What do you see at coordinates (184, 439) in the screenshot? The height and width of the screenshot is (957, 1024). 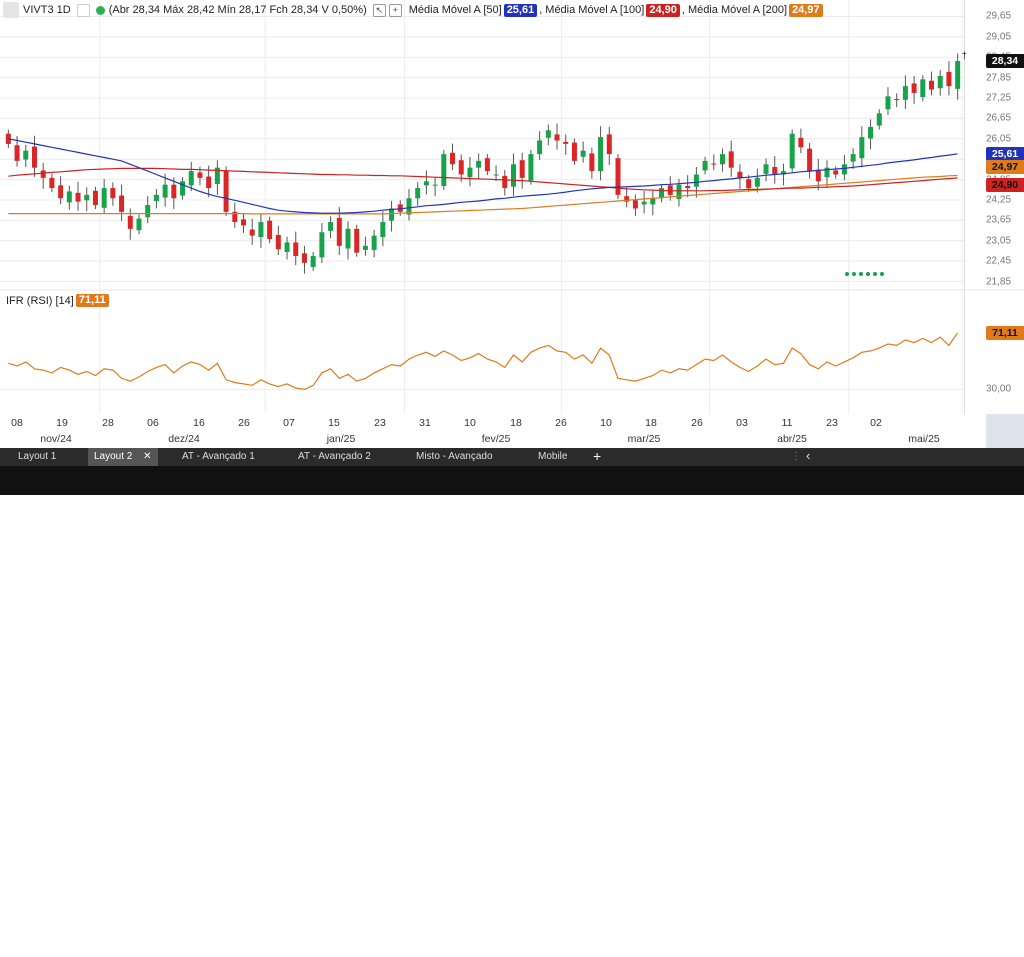 I see `month-tick-label: dez/24` at bounding box center [184, 439].